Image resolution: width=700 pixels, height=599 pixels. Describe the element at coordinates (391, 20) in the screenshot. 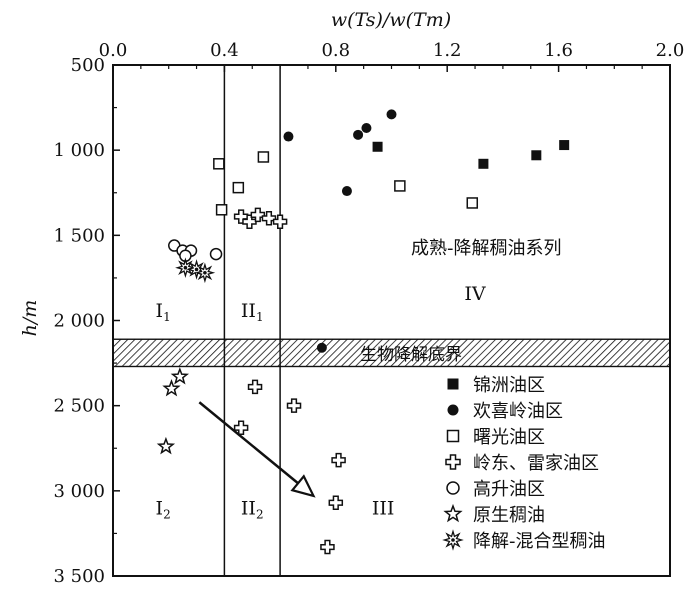

I see `x-axis-title: w(Ts)/w(Tm)` at that location.